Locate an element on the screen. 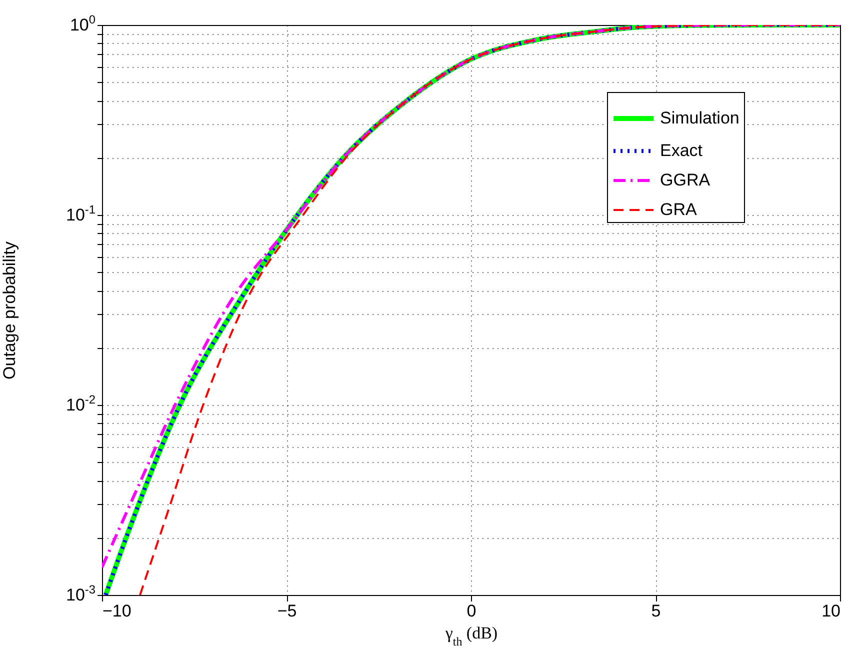  x-tick-label: 0 is located at coordinates (471, 611).